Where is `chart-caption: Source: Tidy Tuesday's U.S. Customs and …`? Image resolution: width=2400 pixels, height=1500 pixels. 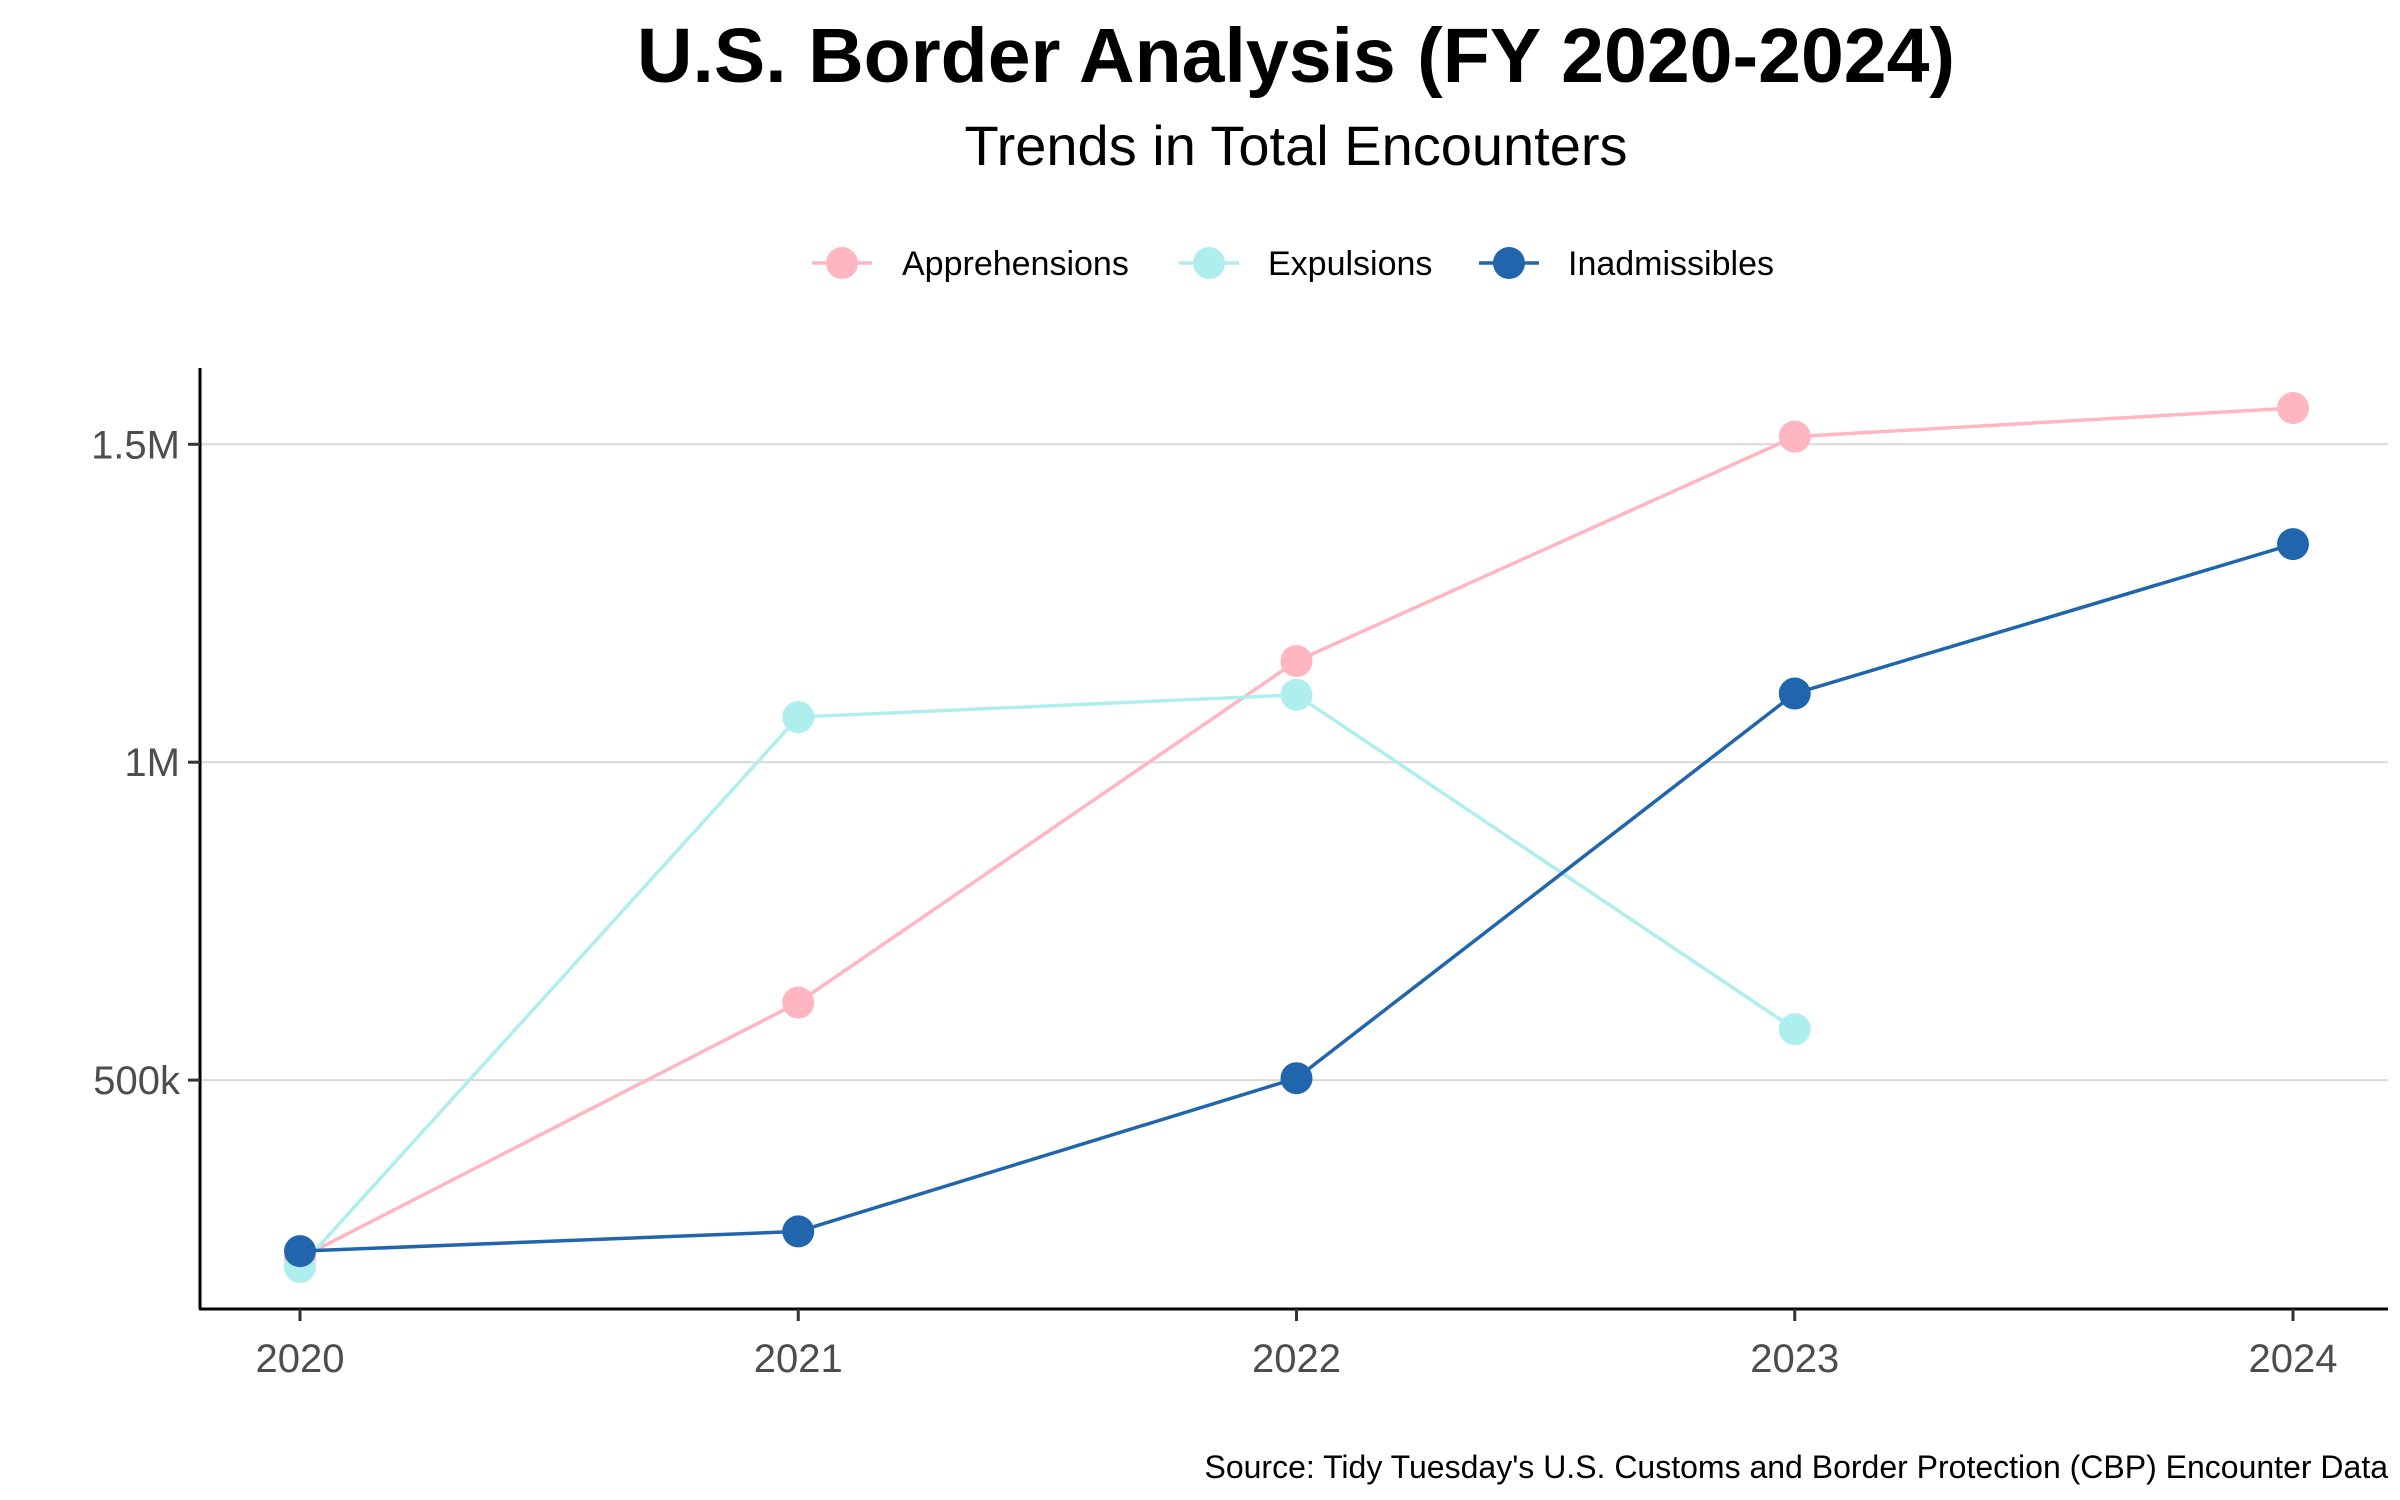 chart-caption: Source: Tidy Tuesday's U.S. Customs and … is located at coordinates (1796, 1467).